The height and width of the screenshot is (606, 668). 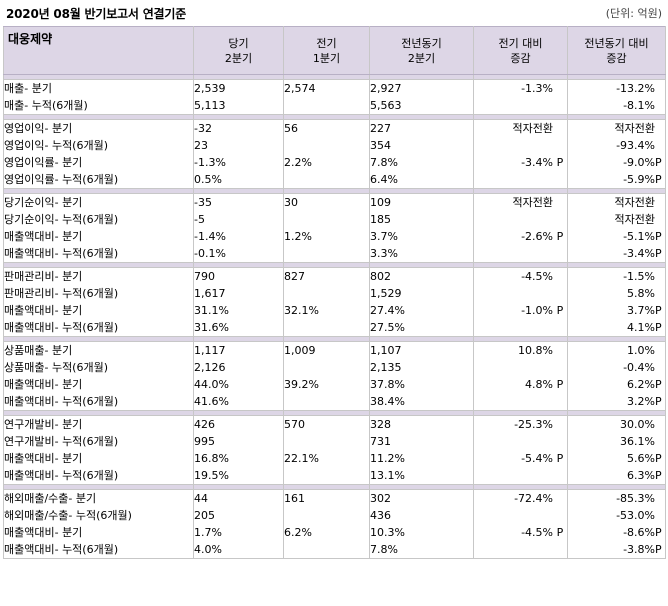 I want to click on row-label: 영업이익률- 분기, so click(x=98, y=162).